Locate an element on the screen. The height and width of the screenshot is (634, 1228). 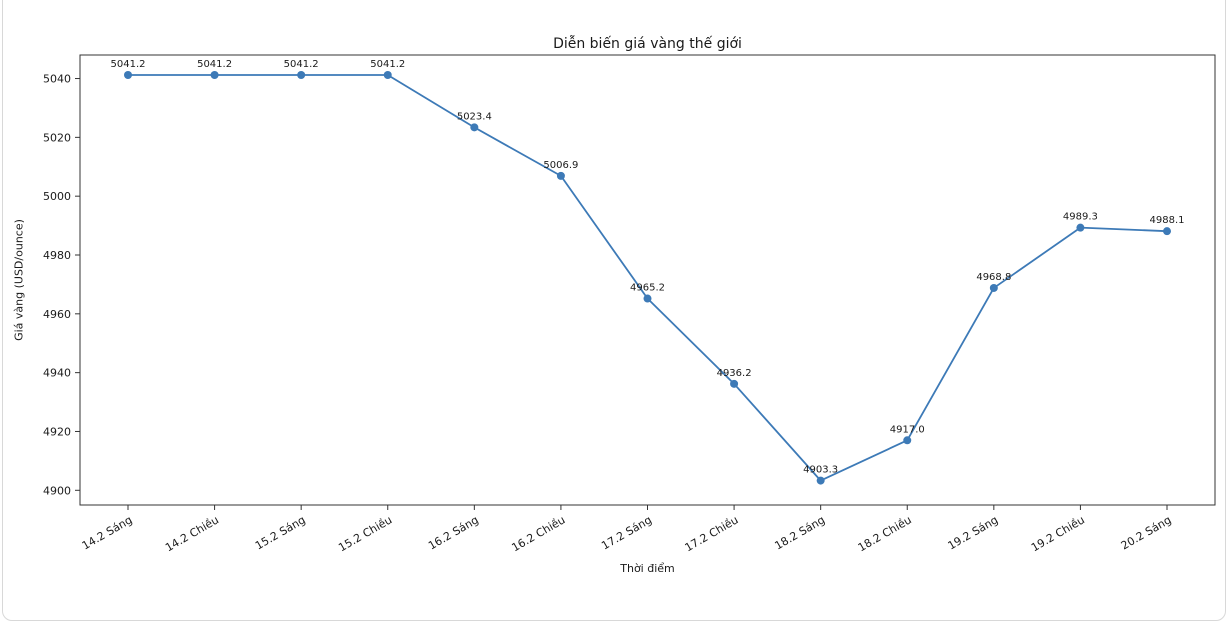
point-label: 4936.2 is located at coordinates (734, 373).